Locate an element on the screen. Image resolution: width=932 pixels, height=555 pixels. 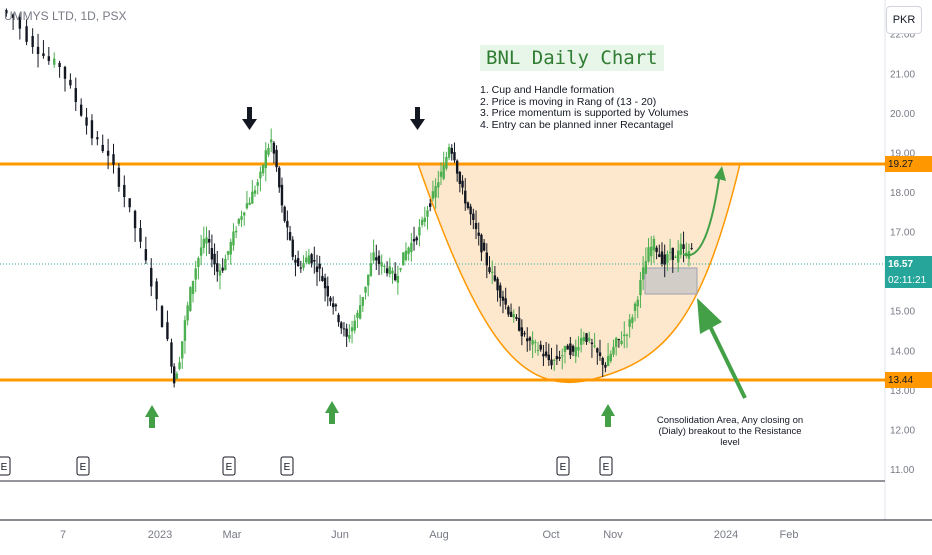
y-tick-label: 12.00 is located at coordinates (902, 430).